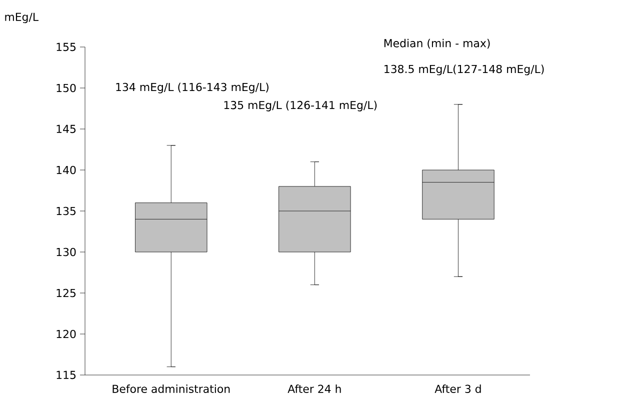  I want to click on x-tick-label: Before administration, so click(171, 388).